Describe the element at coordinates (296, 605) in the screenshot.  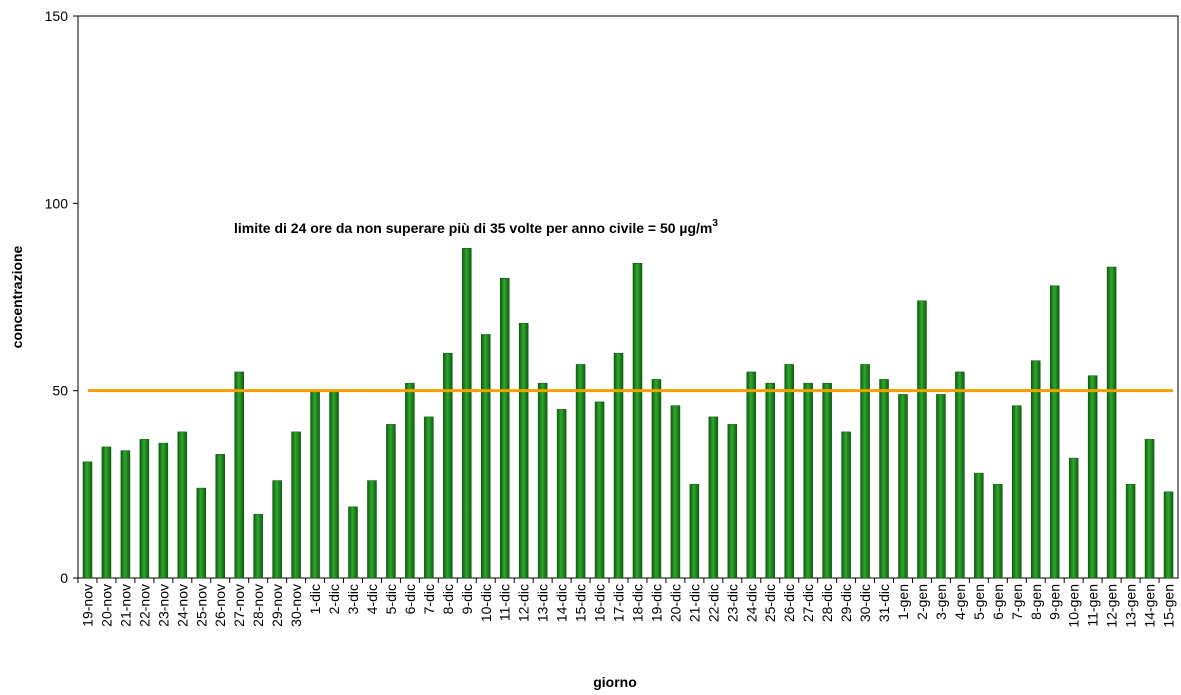
I see `x-tick-label: 30-nov` at that location.